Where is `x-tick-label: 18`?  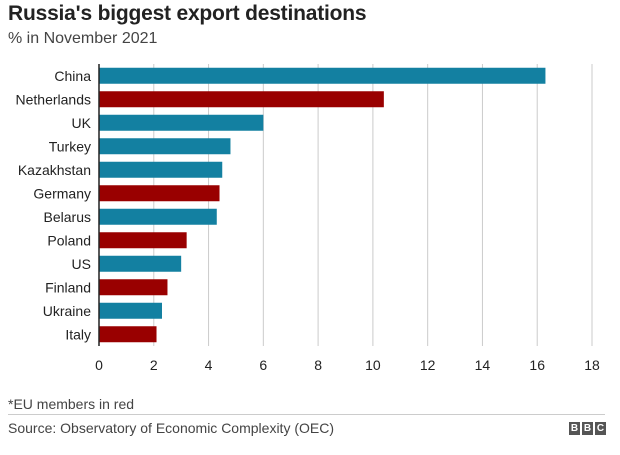 x-tick-label: 18 is located at coordinates (592, 365).